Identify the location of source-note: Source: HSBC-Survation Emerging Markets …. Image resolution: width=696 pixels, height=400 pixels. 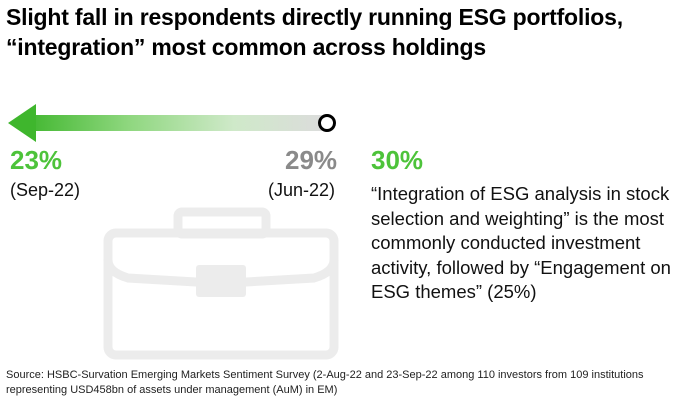
(325, 382).